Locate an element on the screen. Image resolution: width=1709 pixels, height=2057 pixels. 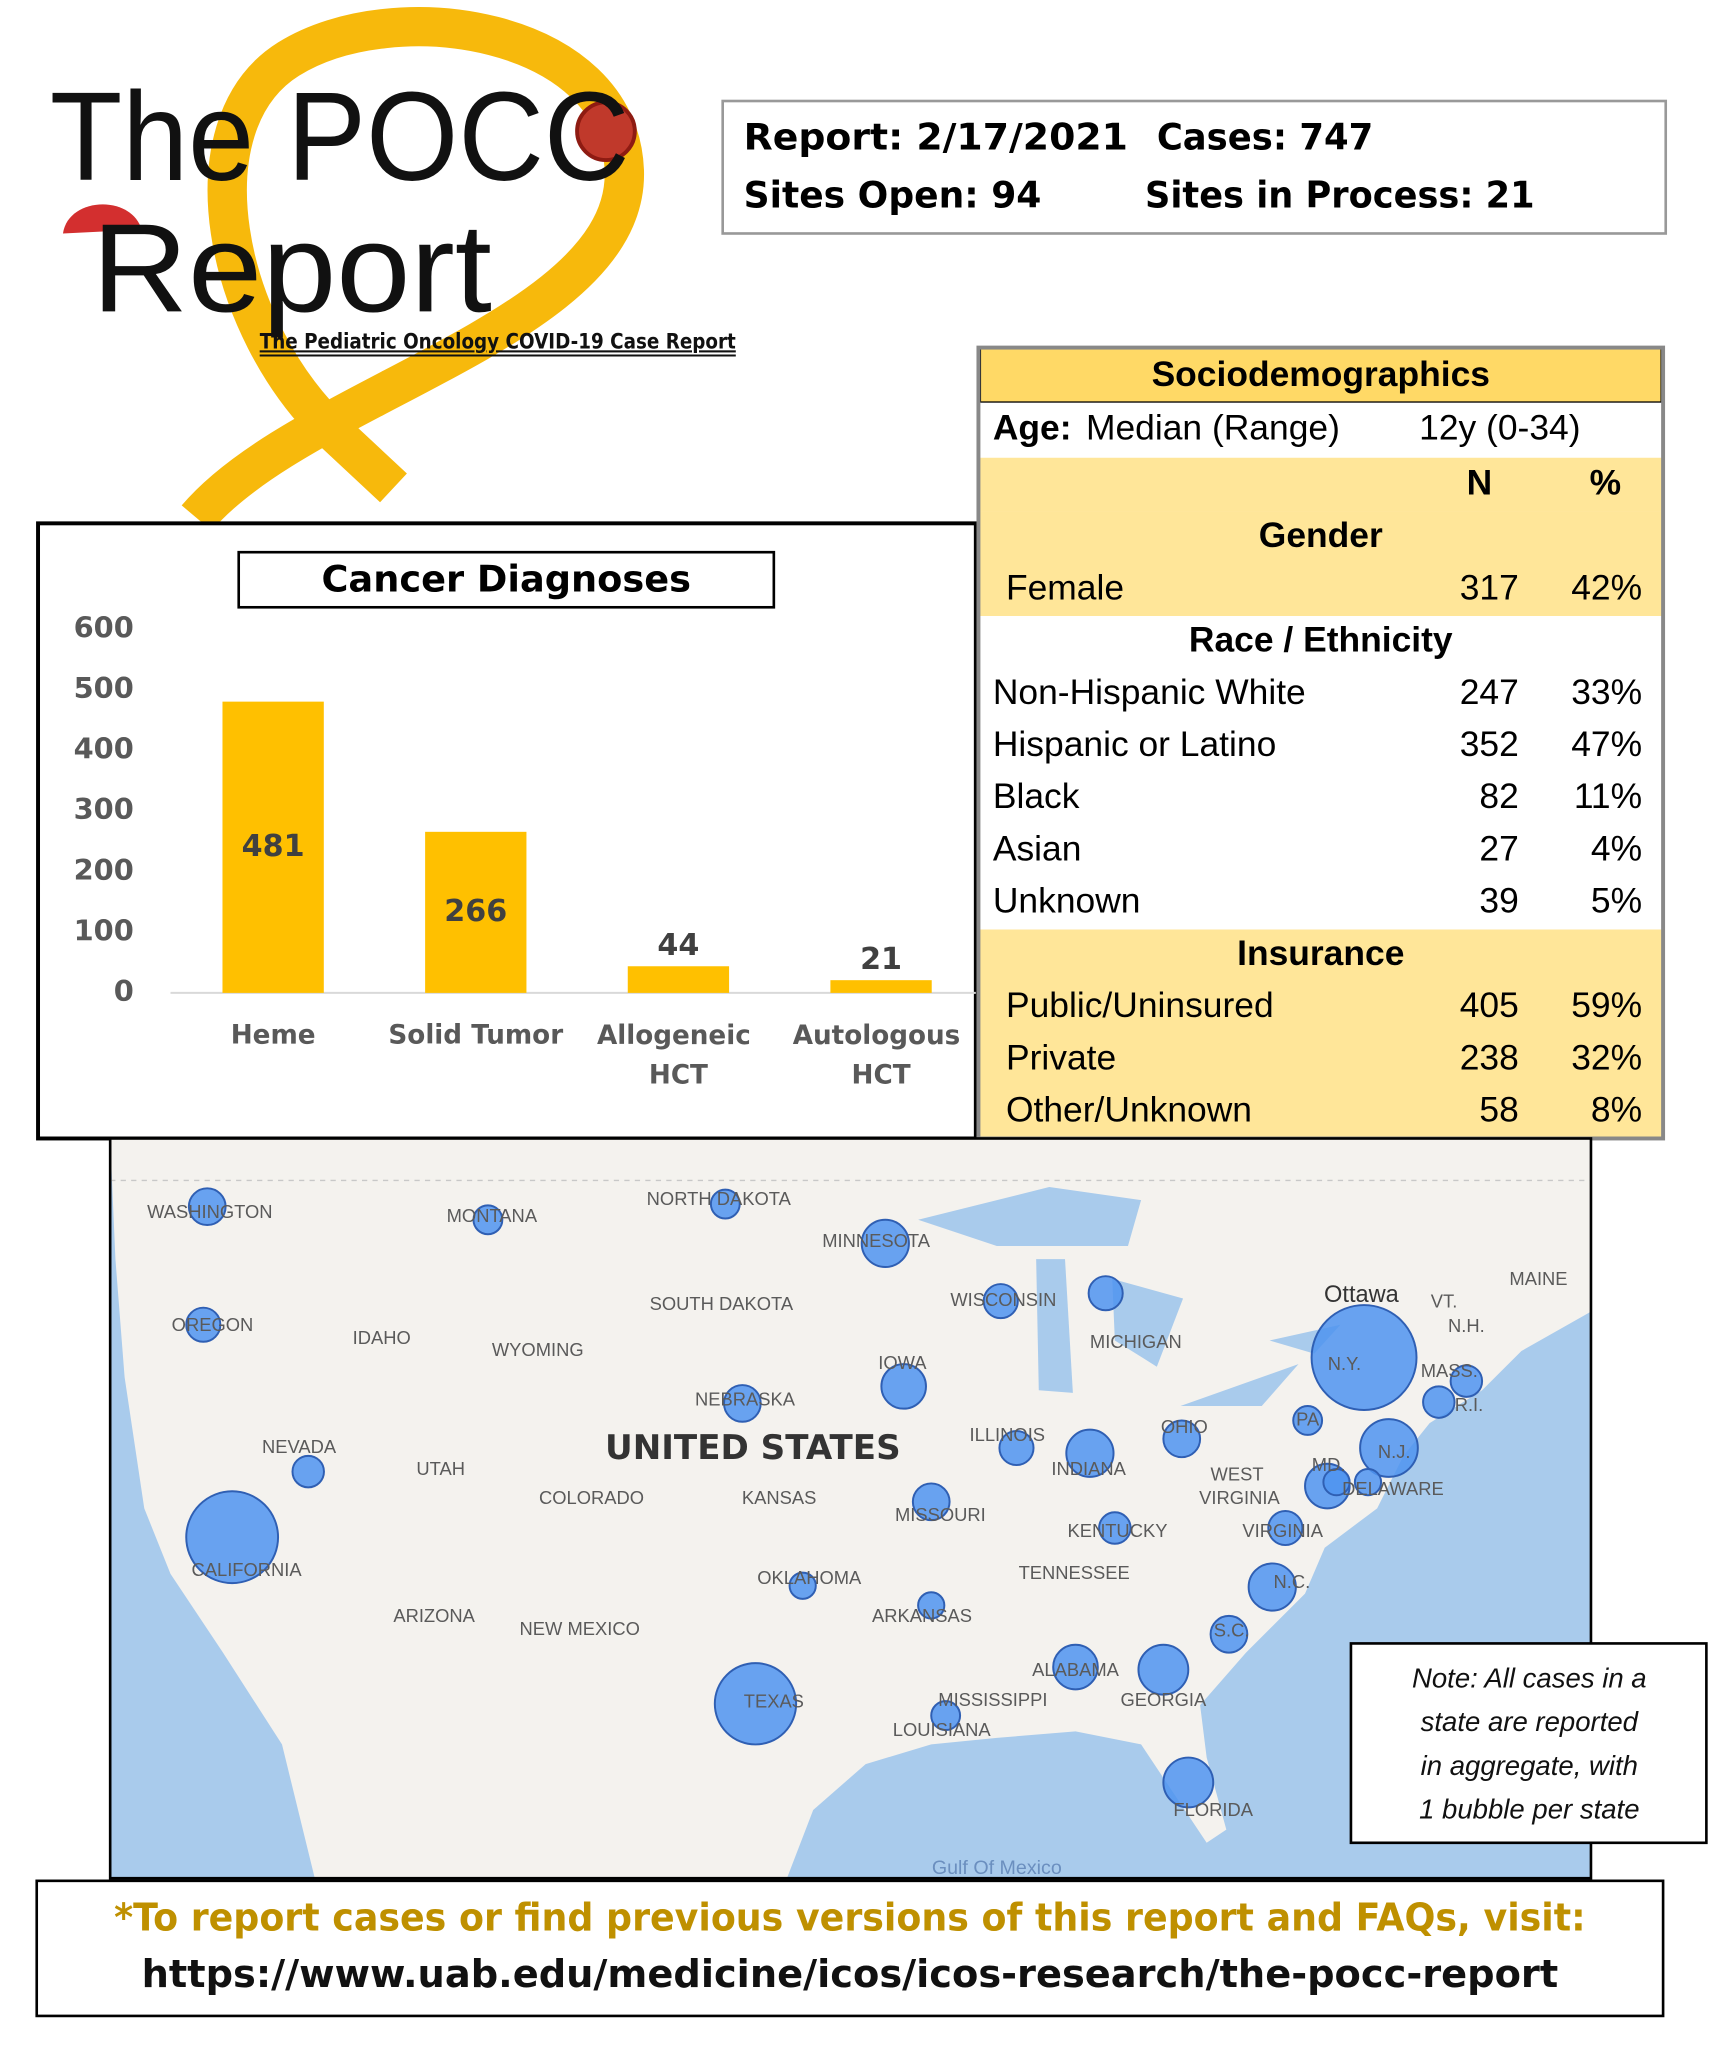
map-label: R.I. is located at coordinates (1469, 1404).